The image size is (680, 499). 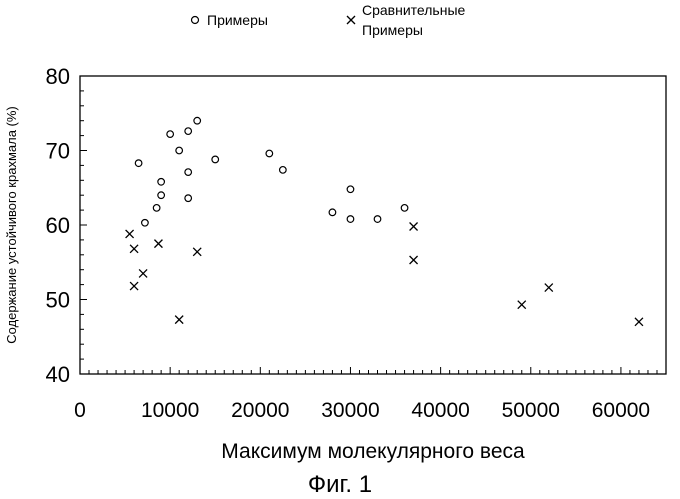 I want to click on legend-label-comparative-line-2: Примеры, so click(x=392, y=30).